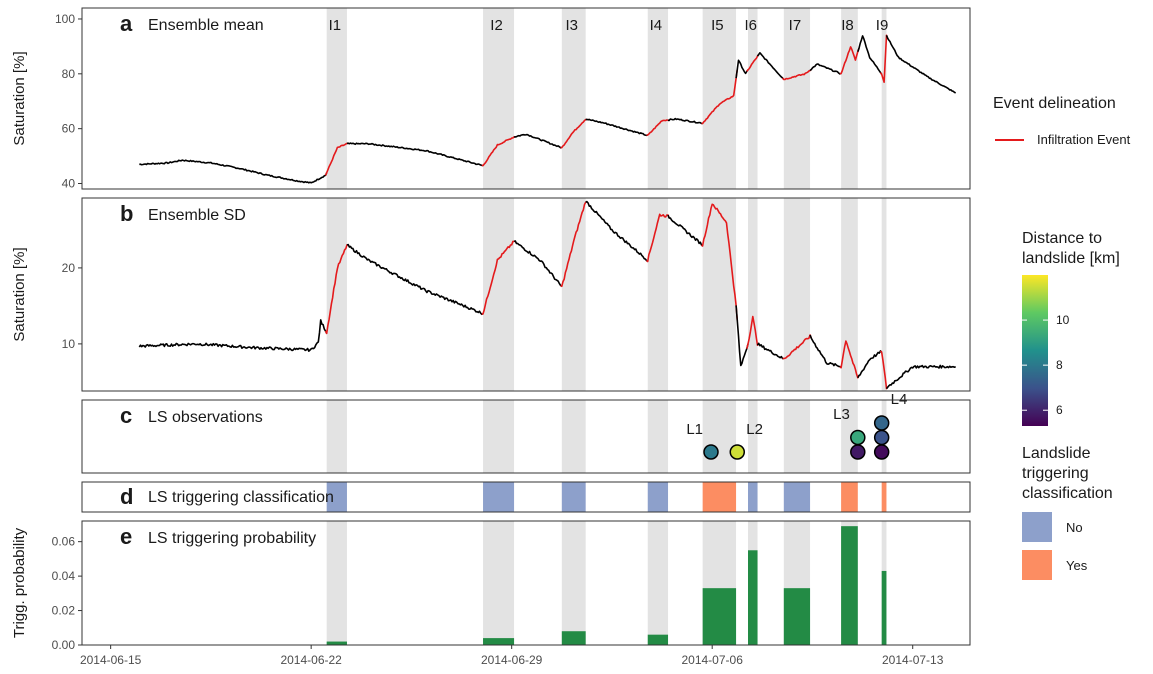 This screenshot has height=674, width=1153. Describe the element at coordinates (1067, 493) in the screenshot. I see `legend-title-classification: classification` at that location.